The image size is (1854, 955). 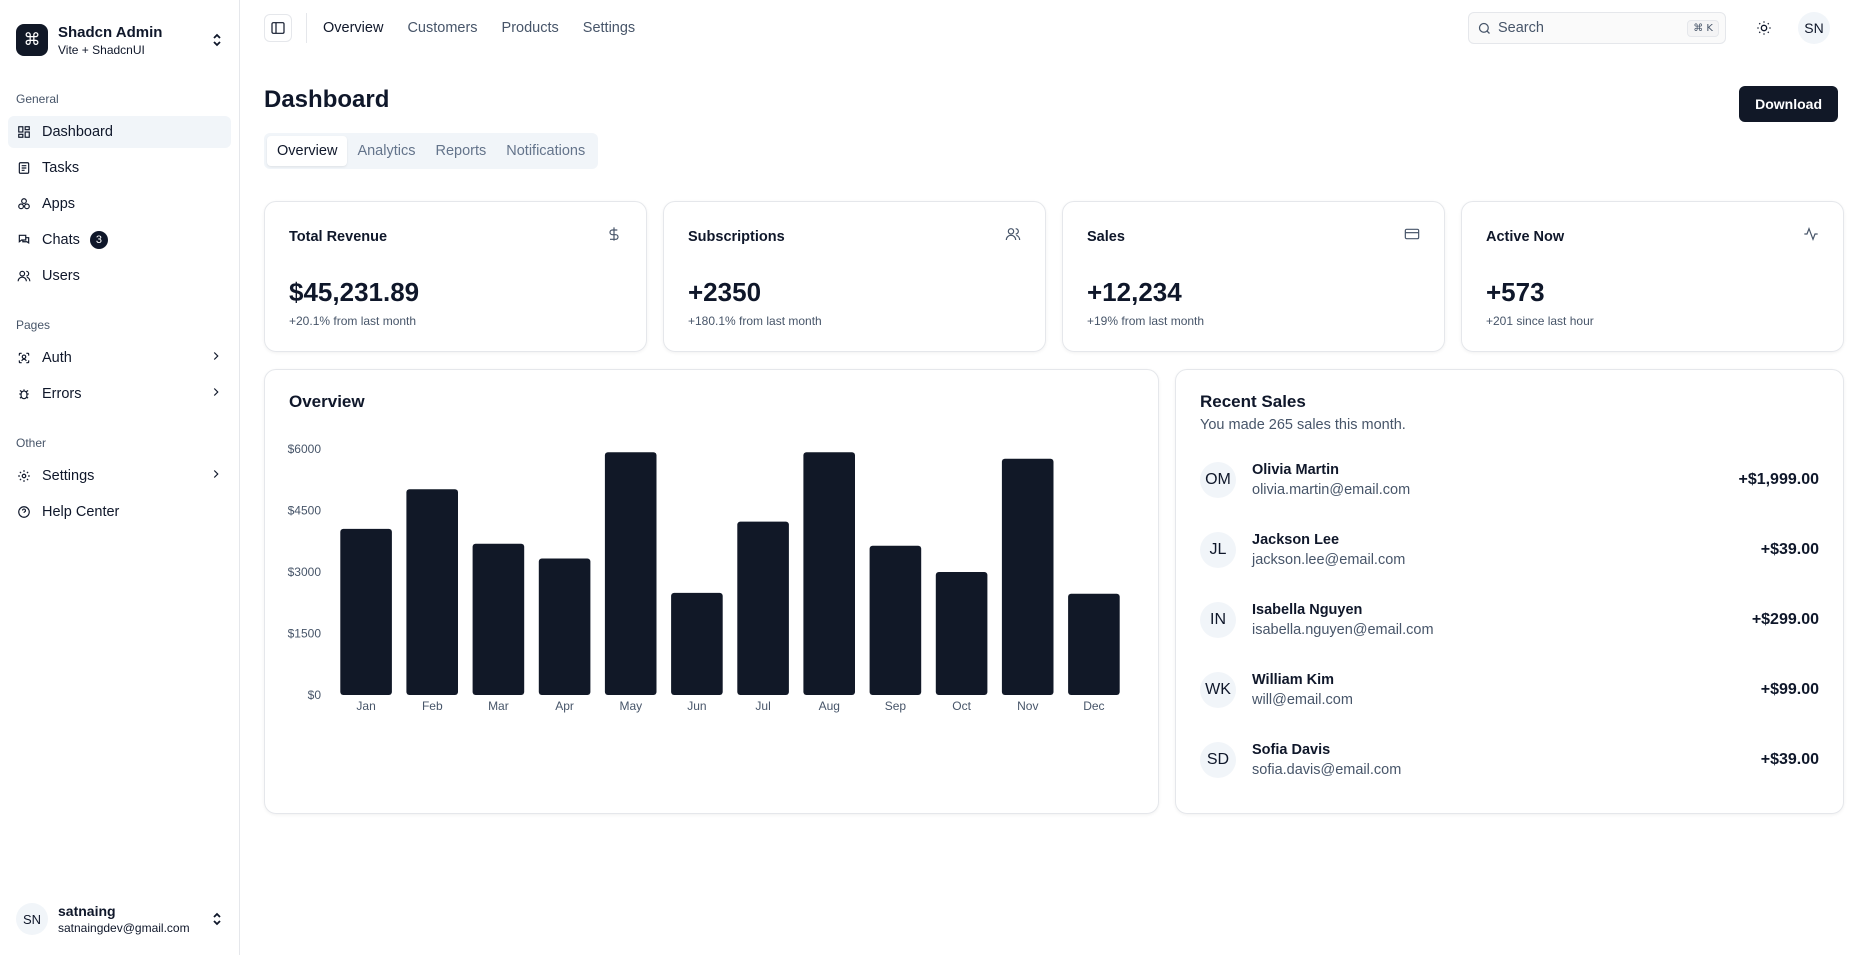 I want to click on sidebar-item-label: Errors, so click(x=62, y=394).